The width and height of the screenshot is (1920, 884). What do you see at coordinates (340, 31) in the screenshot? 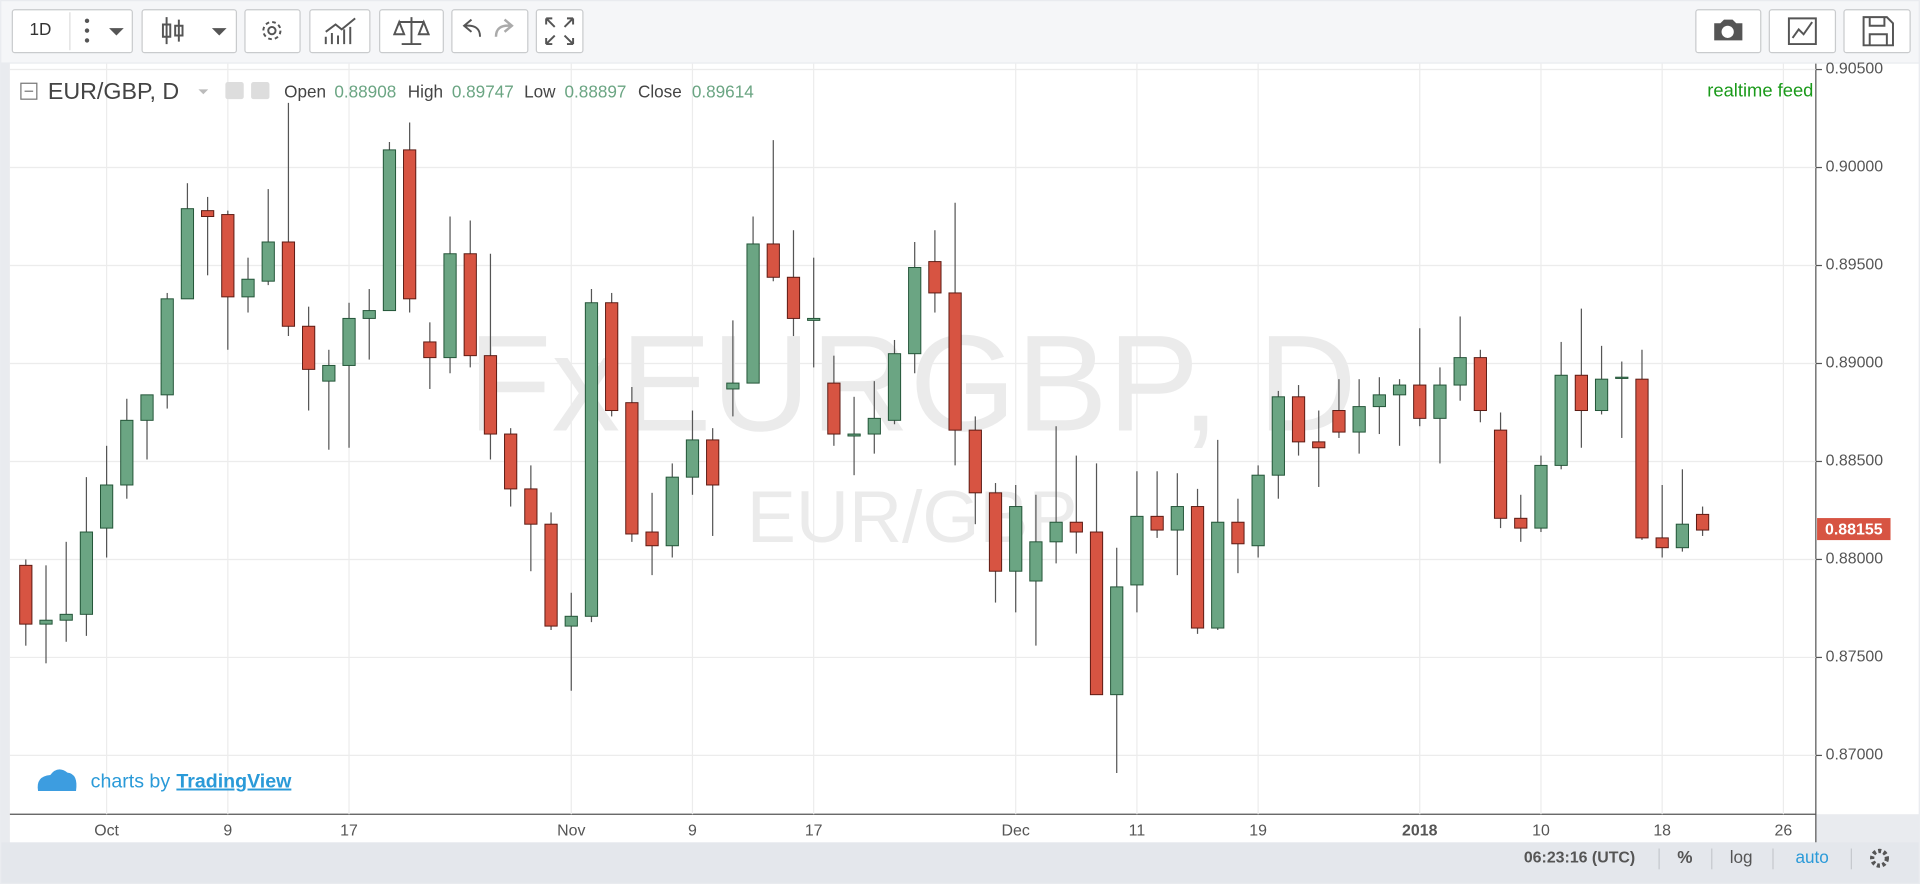
I see `indicators-button` at bounding box center [340, 31].